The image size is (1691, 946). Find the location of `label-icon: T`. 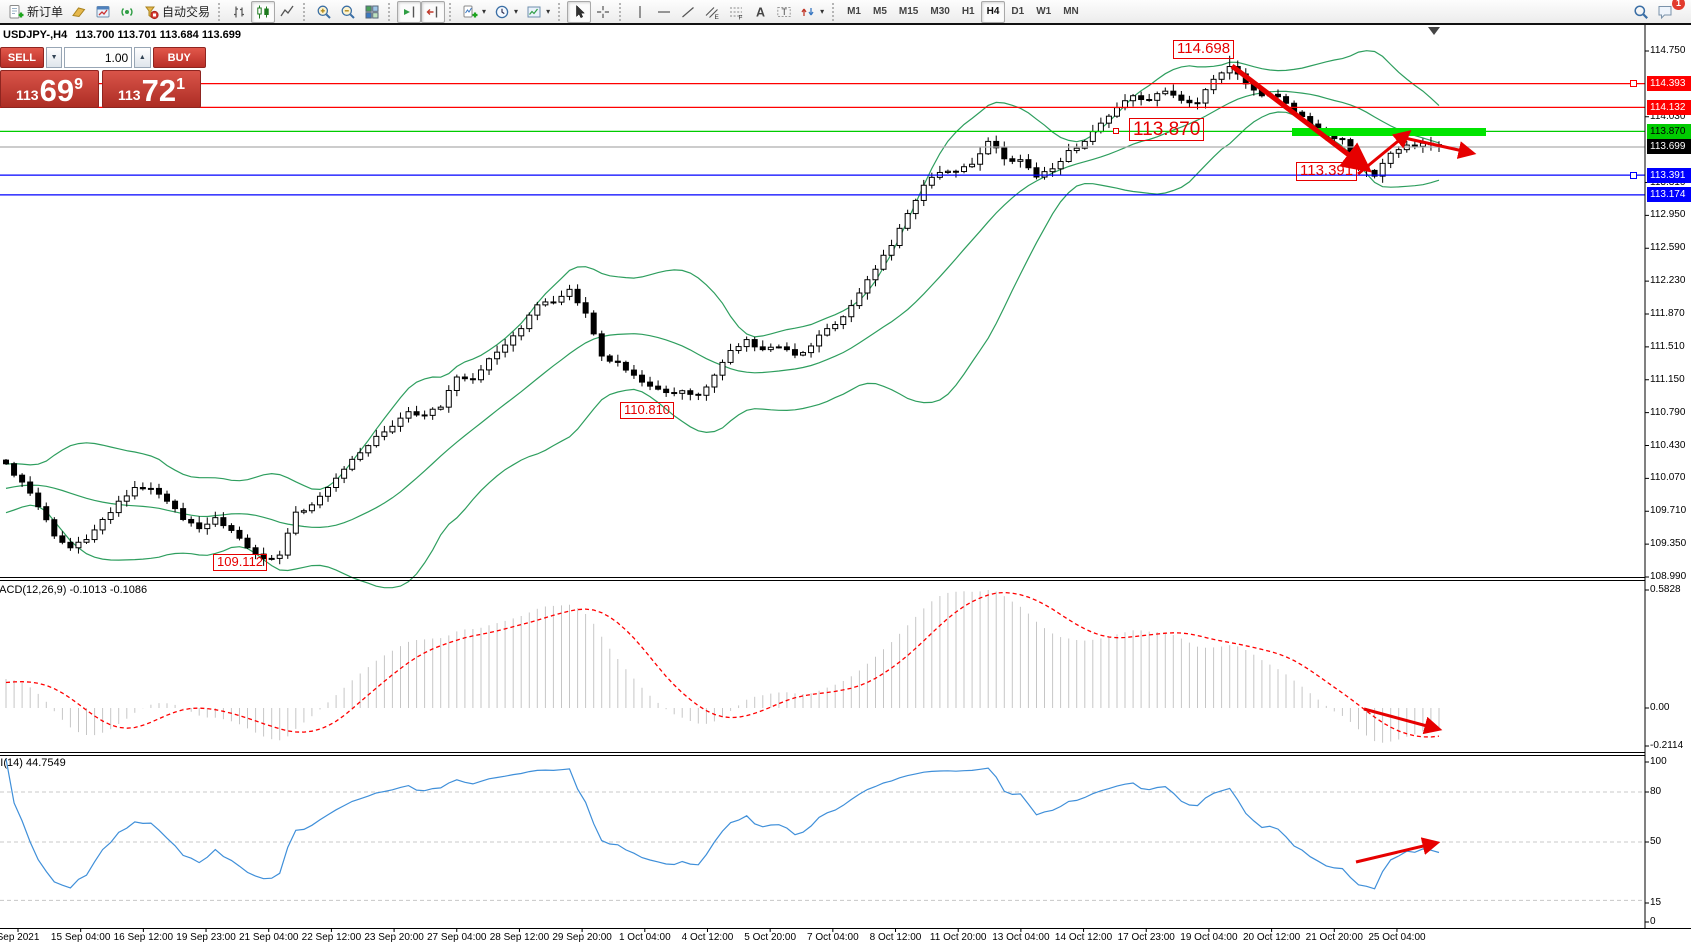

label-icon: T is located at coordinates (784, 11).